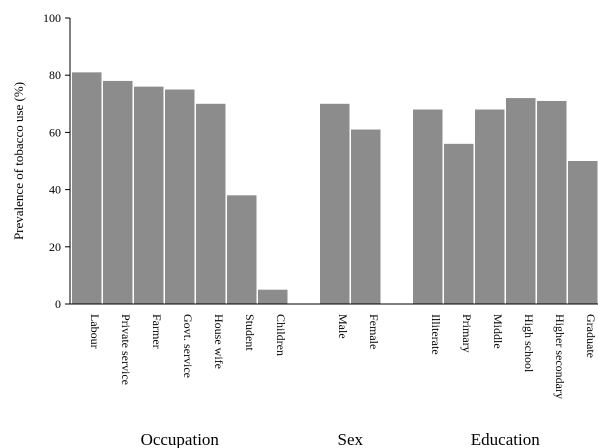 The width and height of the screenshot is (598, 448). Describe the element at coordinates (281, 335) in the screenshot. I see `category-label: Children` at that location.